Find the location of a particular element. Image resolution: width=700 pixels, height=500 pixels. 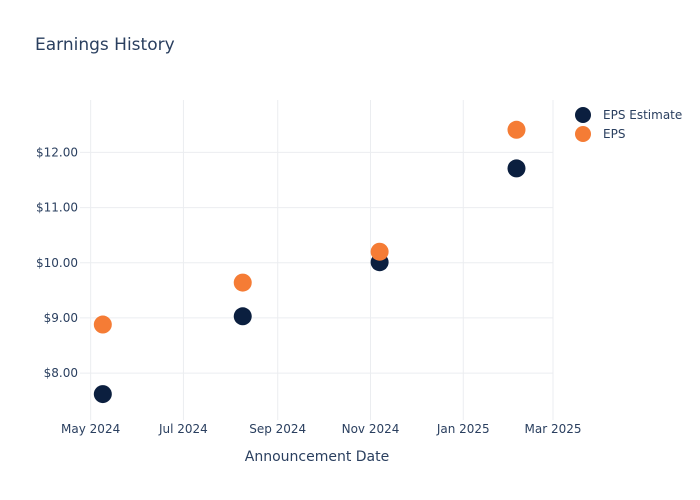

x-tick-label: Jul 2024 is located at coordinates (183, 429).